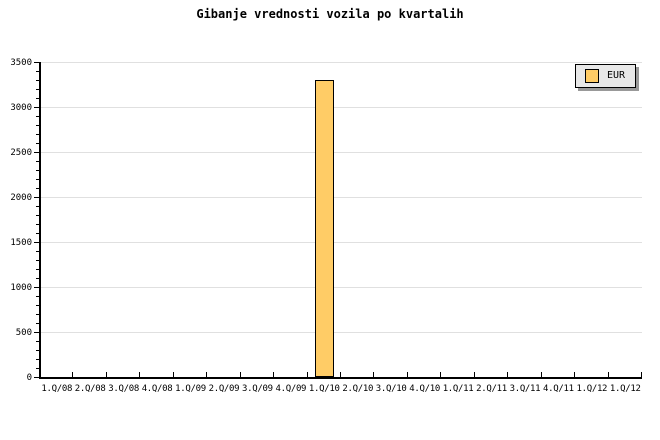 The height and width of the screenshot is (440, 660). Describe the element at coordinates (21, 153) in the screenshot. I see `y-tick-label-2500: 2500` at that location.